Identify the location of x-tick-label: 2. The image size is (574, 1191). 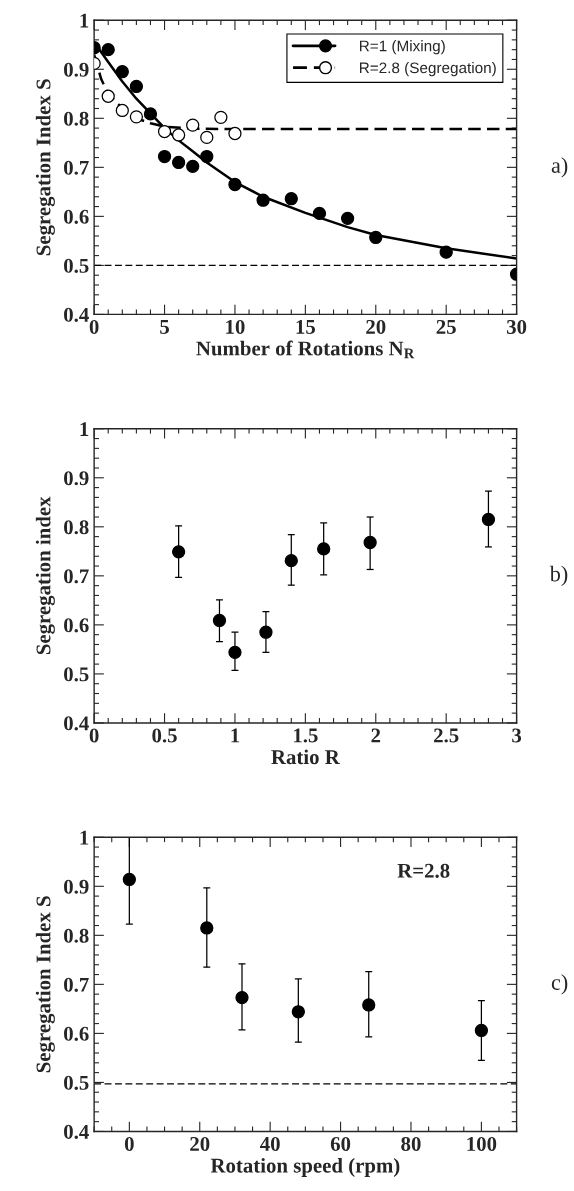
(376, 735).